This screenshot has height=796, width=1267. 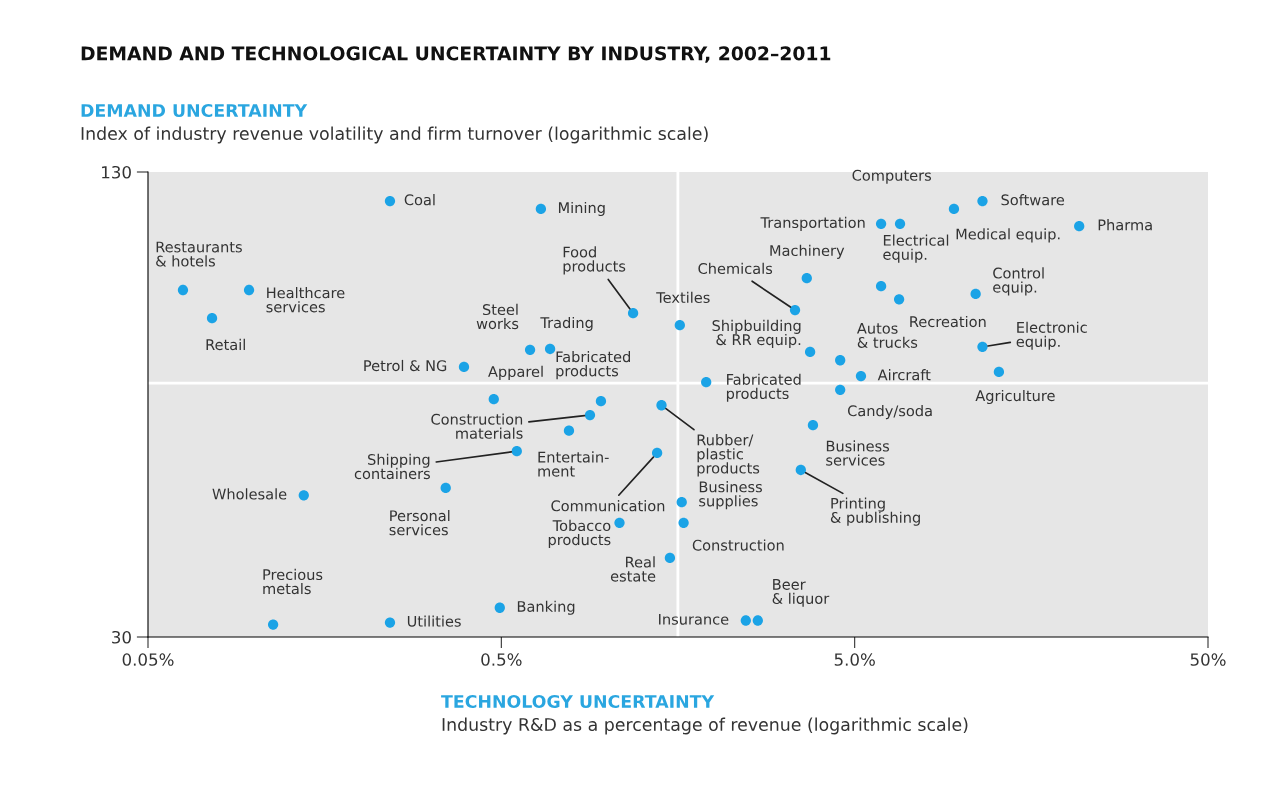 What do you see at coordinates (305, 300) in the screenshot?
I see `annotation: Healthcare services` at bounding box center [305, 300].